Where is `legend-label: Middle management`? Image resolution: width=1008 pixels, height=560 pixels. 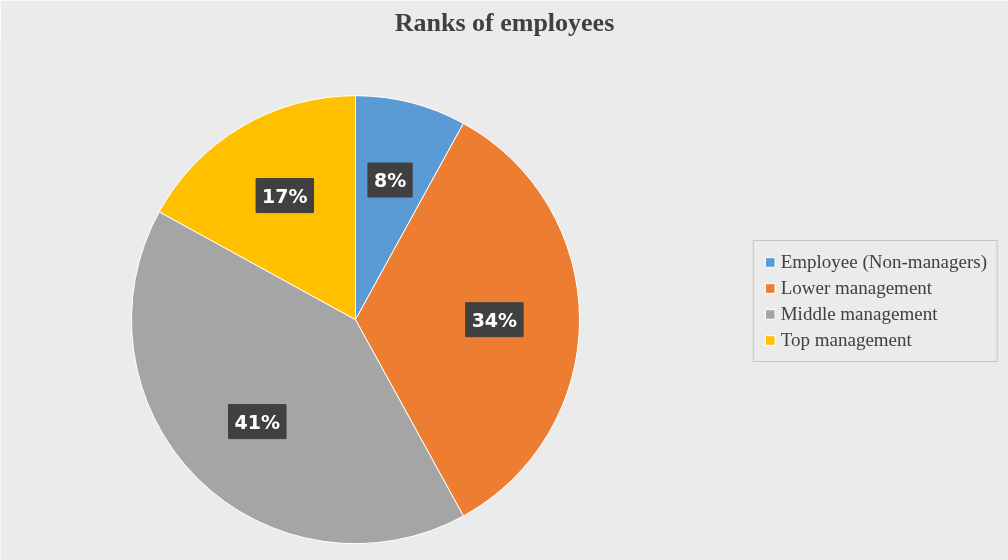 legend-label: Middle management is located at coordinates (859, 313).